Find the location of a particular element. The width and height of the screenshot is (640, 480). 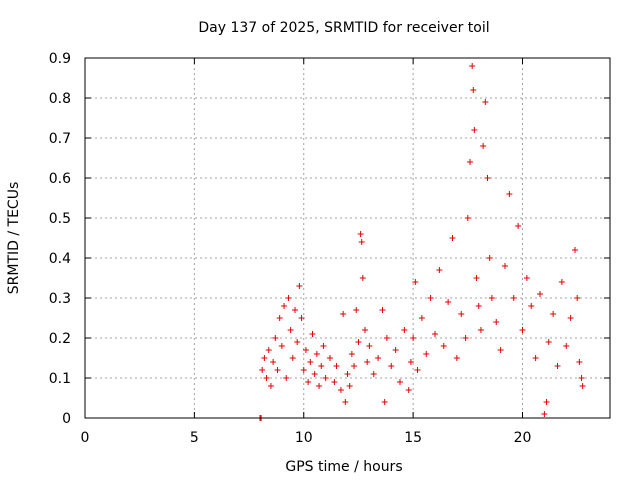

y-tick-label: 0.1 is located at coordinates (60, 379).